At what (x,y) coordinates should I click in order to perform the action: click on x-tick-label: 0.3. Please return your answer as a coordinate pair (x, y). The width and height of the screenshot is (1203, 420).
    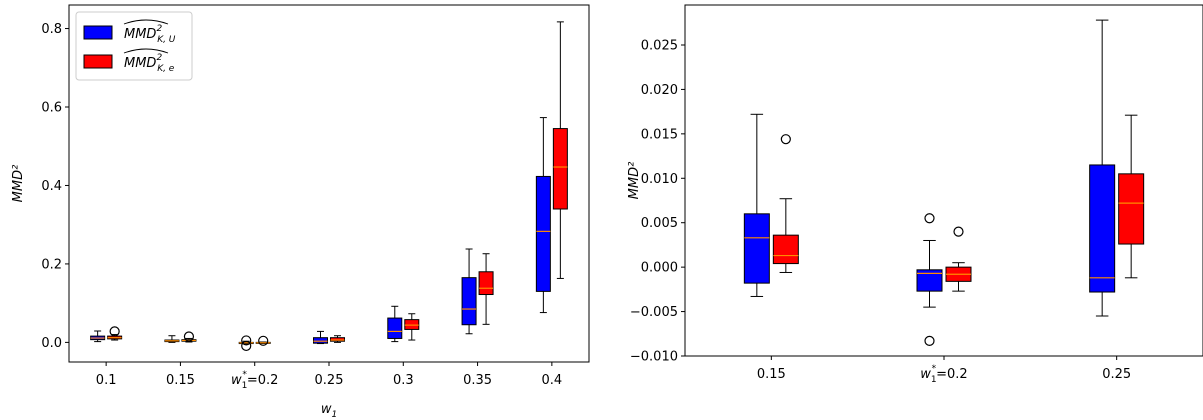
    Looking at the image, I should click on (403, 380).